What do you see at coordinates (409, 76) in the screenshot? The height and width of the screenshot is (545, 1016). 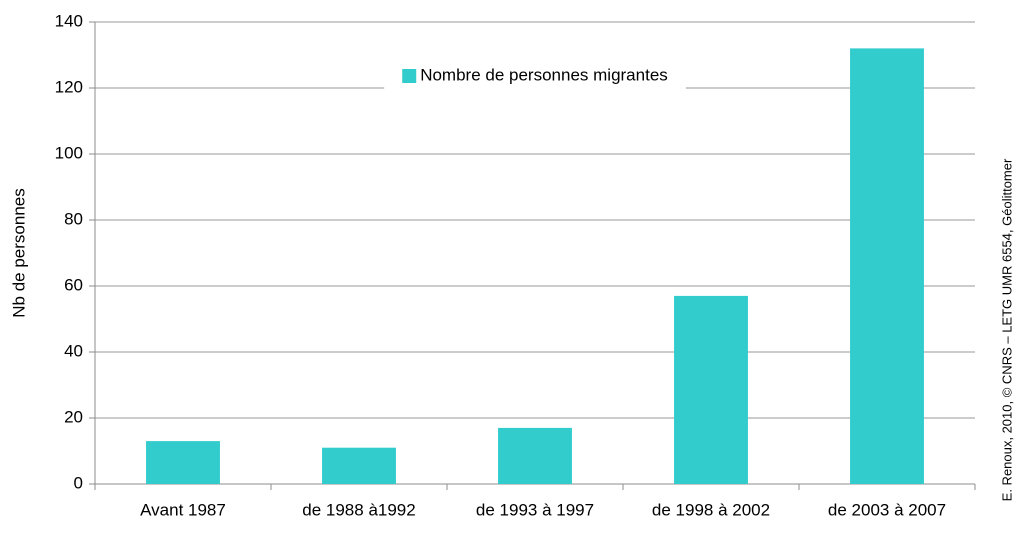 I see `legend-swatch` at bounding box center [409, 76].